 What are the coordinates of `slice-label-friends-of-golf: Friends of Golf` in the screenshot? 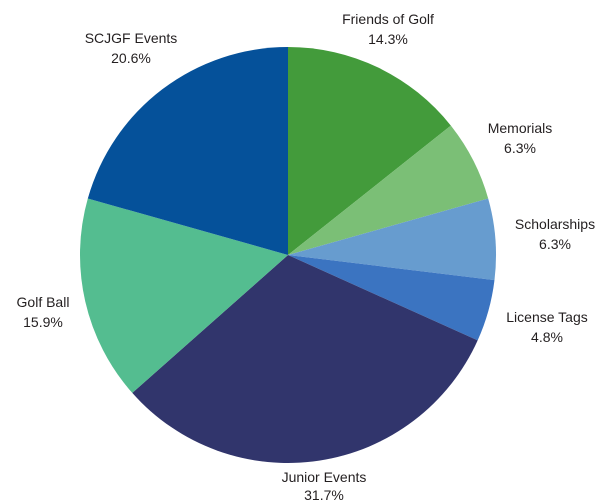 It's located at (388, 19).